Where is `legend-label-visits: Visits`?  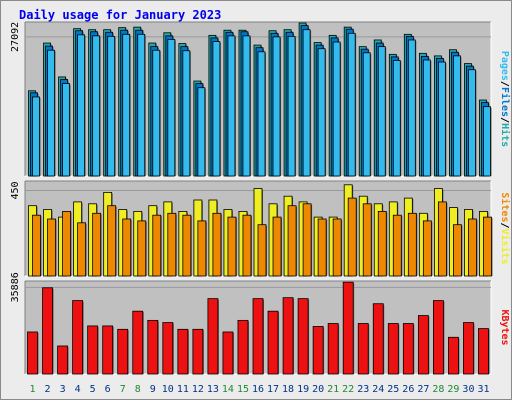
legend-label-visits: Visits is located at coordinates (505, 247).